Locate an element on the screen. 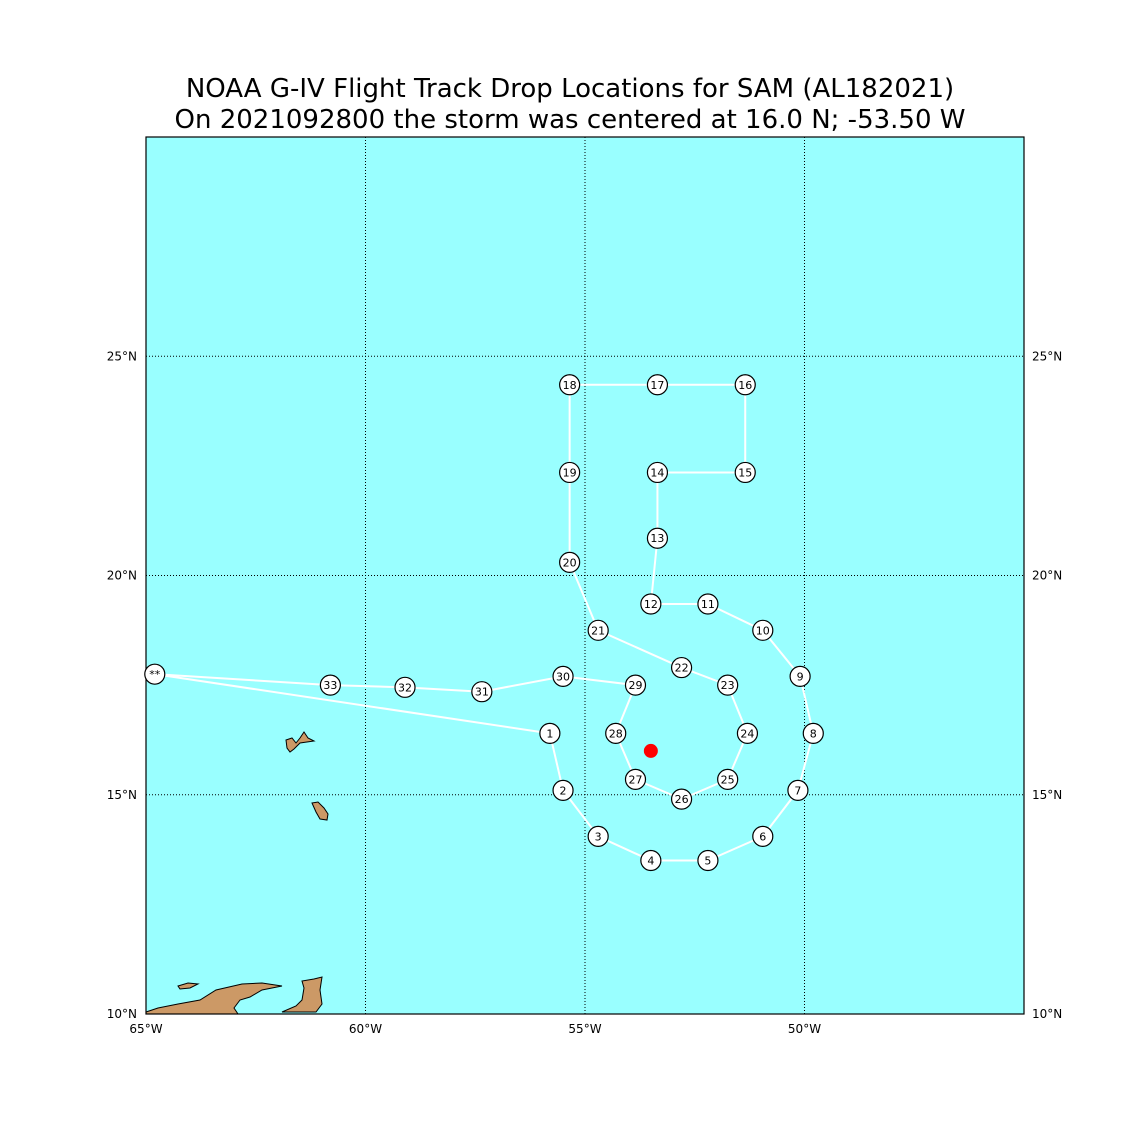 The width and height of the screenshot is (1140, 1140). drop-marker: 20 is located at coordinates (570, 562).